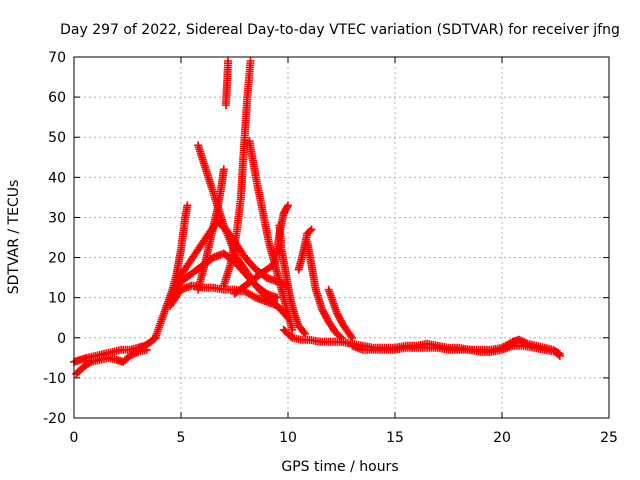 The image size is (640, 480). I want to click on y-tick-label: 0, so click(61, 339).